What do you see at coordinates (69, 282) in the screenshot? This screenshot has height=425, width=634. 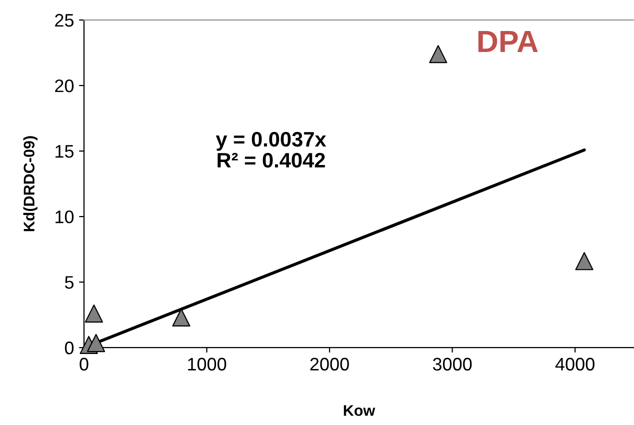 I see `y-tick-label: 5` at bounding box center [69, 282].